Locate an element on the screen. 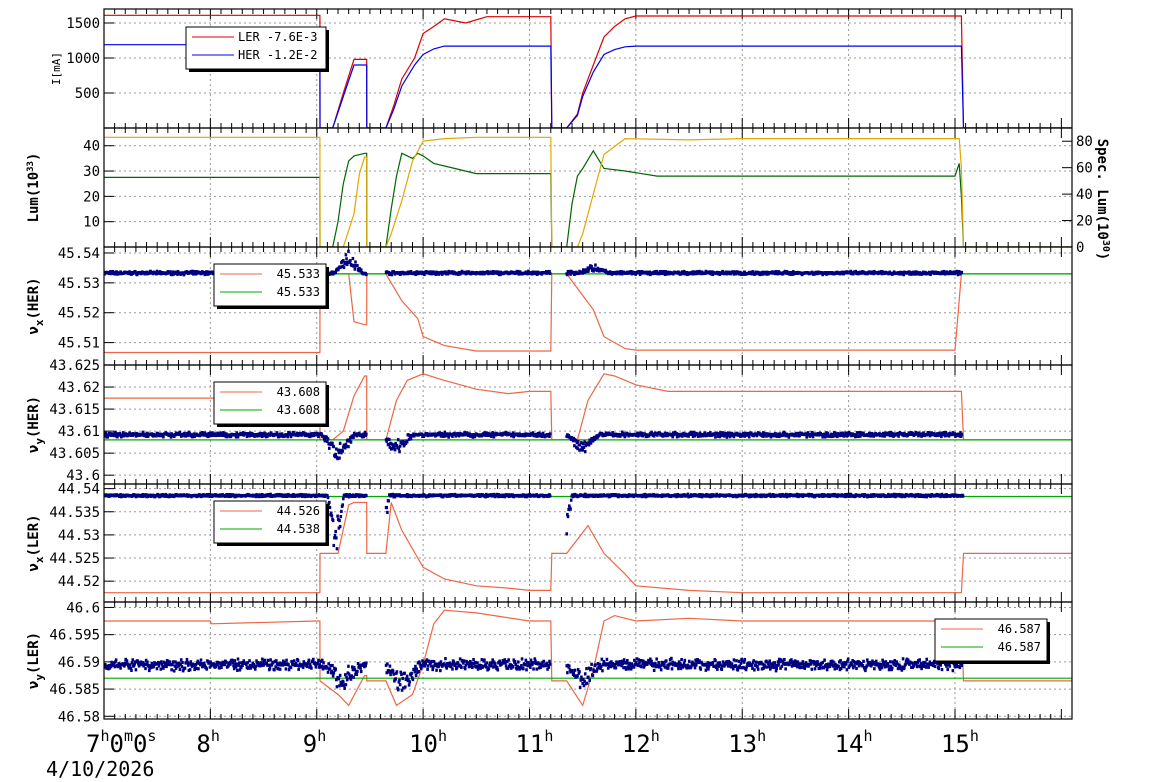  legend-box is located at coordinates (256, 48).